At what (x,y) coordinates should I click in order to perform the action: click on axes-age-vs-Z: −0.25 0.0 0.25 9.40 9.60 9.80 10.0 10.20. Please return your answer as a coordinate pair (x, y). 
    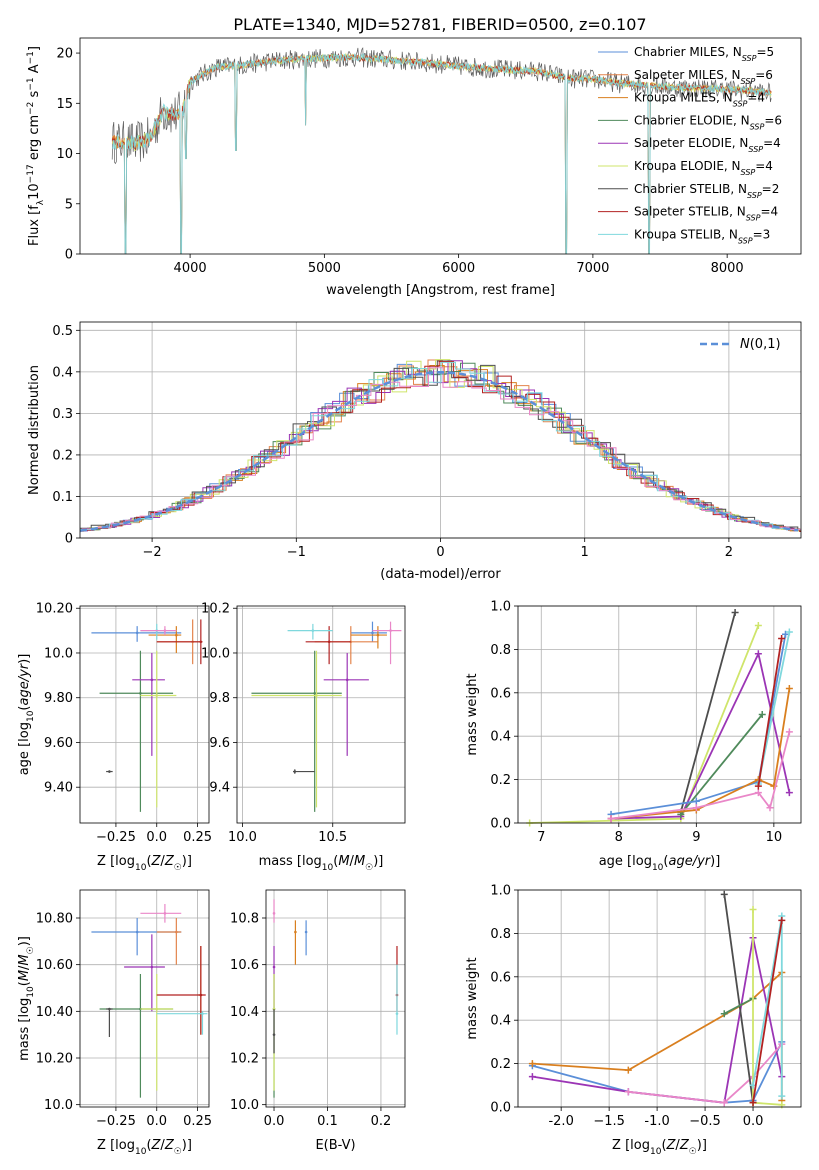
    Looking at the image, I should click on (124, 723).